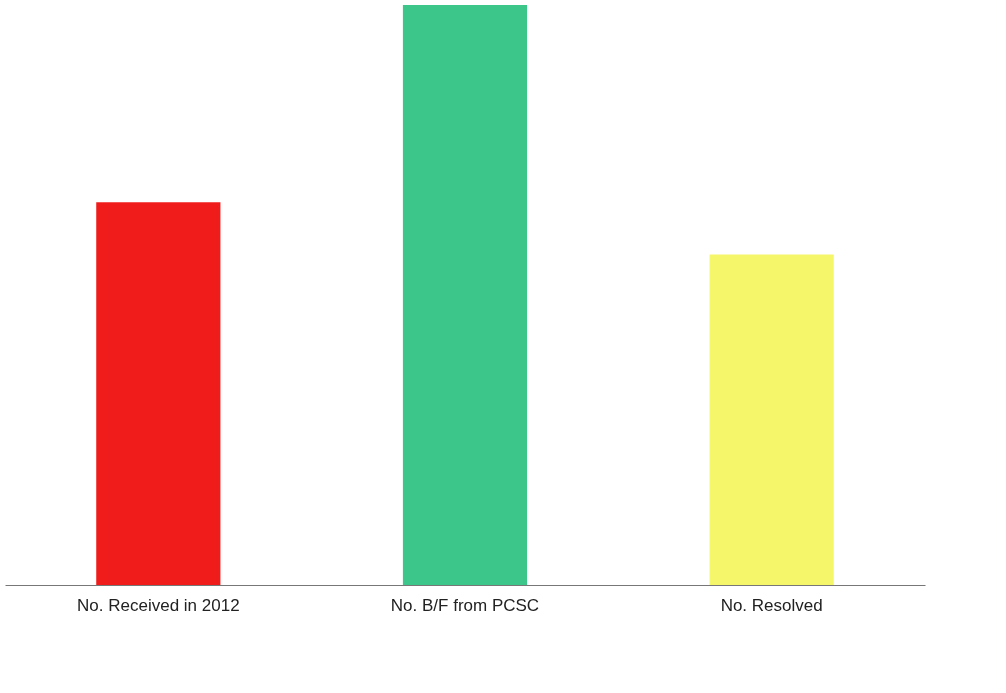 This screenshot has width=1006, height=693. What do you see at coordinates (465, 605) in the screenshot?
I see `x-tick-label: No. B/F from PCSC` at bounding box center [465, 605].